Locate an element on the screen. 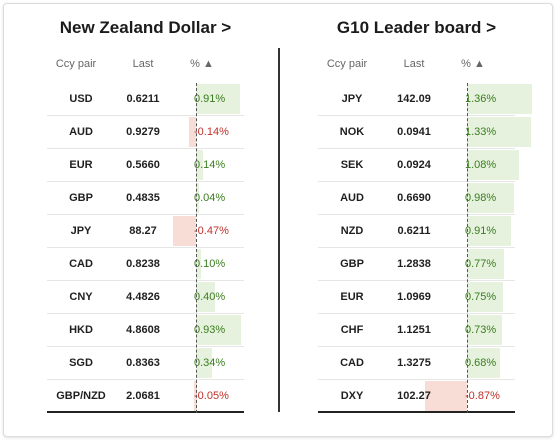 Image resolution: width=558 pixels, height=442 pixels. last-price-cell: 88.27 is located at coordinates (143, 231).